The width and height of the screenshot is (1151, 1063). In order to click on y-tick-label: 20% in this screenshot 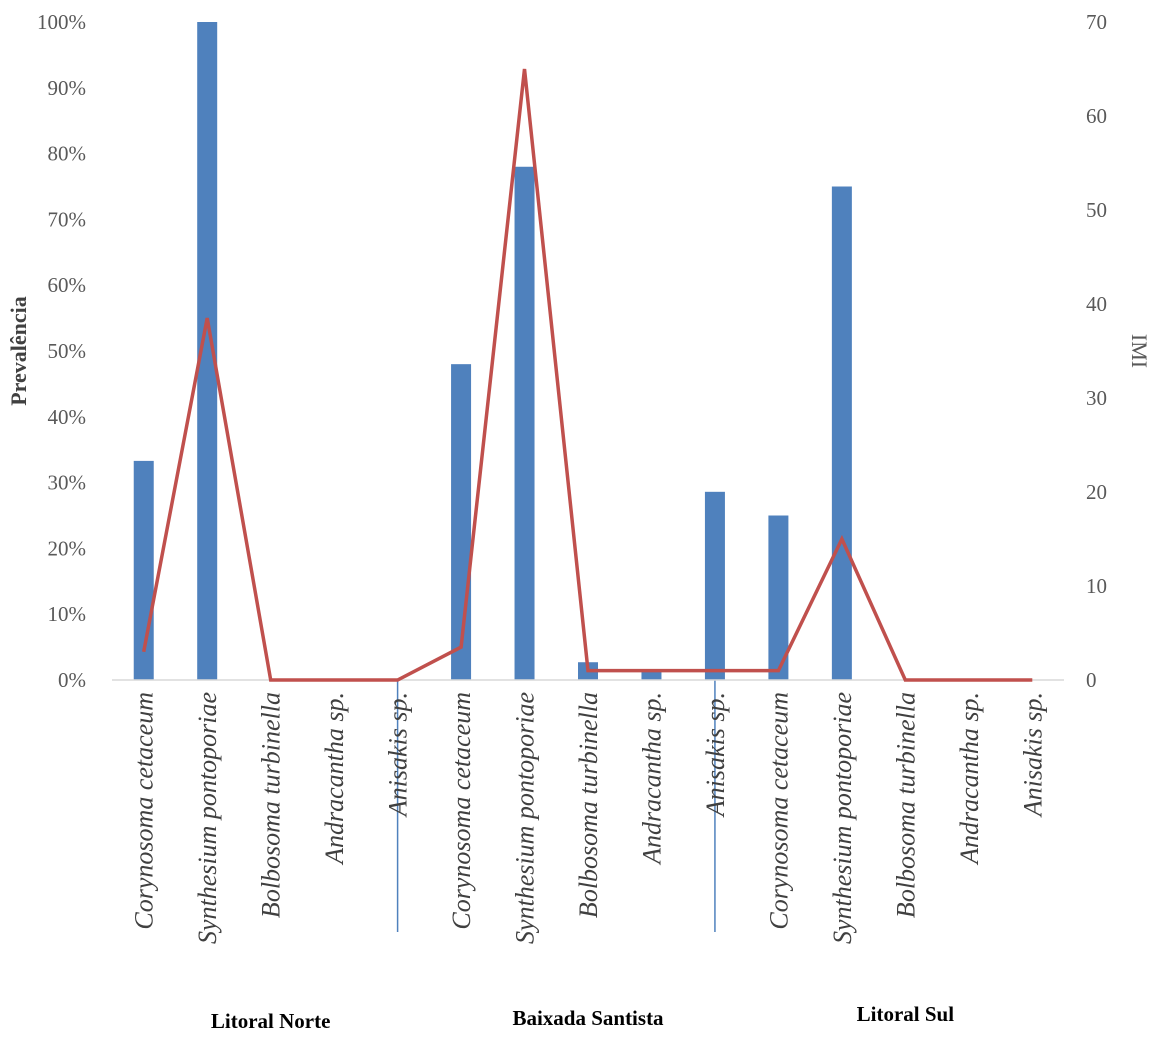, I will do `click(67, 548)`.